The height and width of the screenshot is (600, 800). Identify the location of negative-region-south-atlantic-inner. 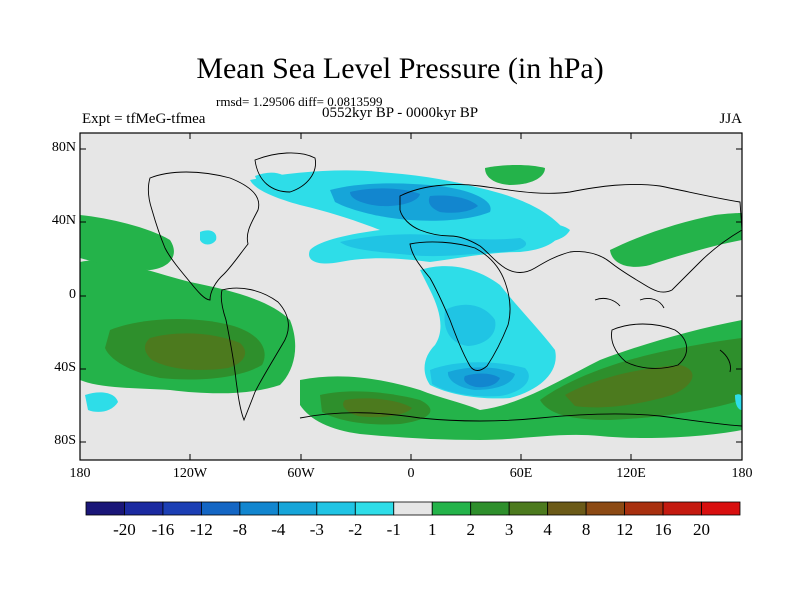
(482, 380).